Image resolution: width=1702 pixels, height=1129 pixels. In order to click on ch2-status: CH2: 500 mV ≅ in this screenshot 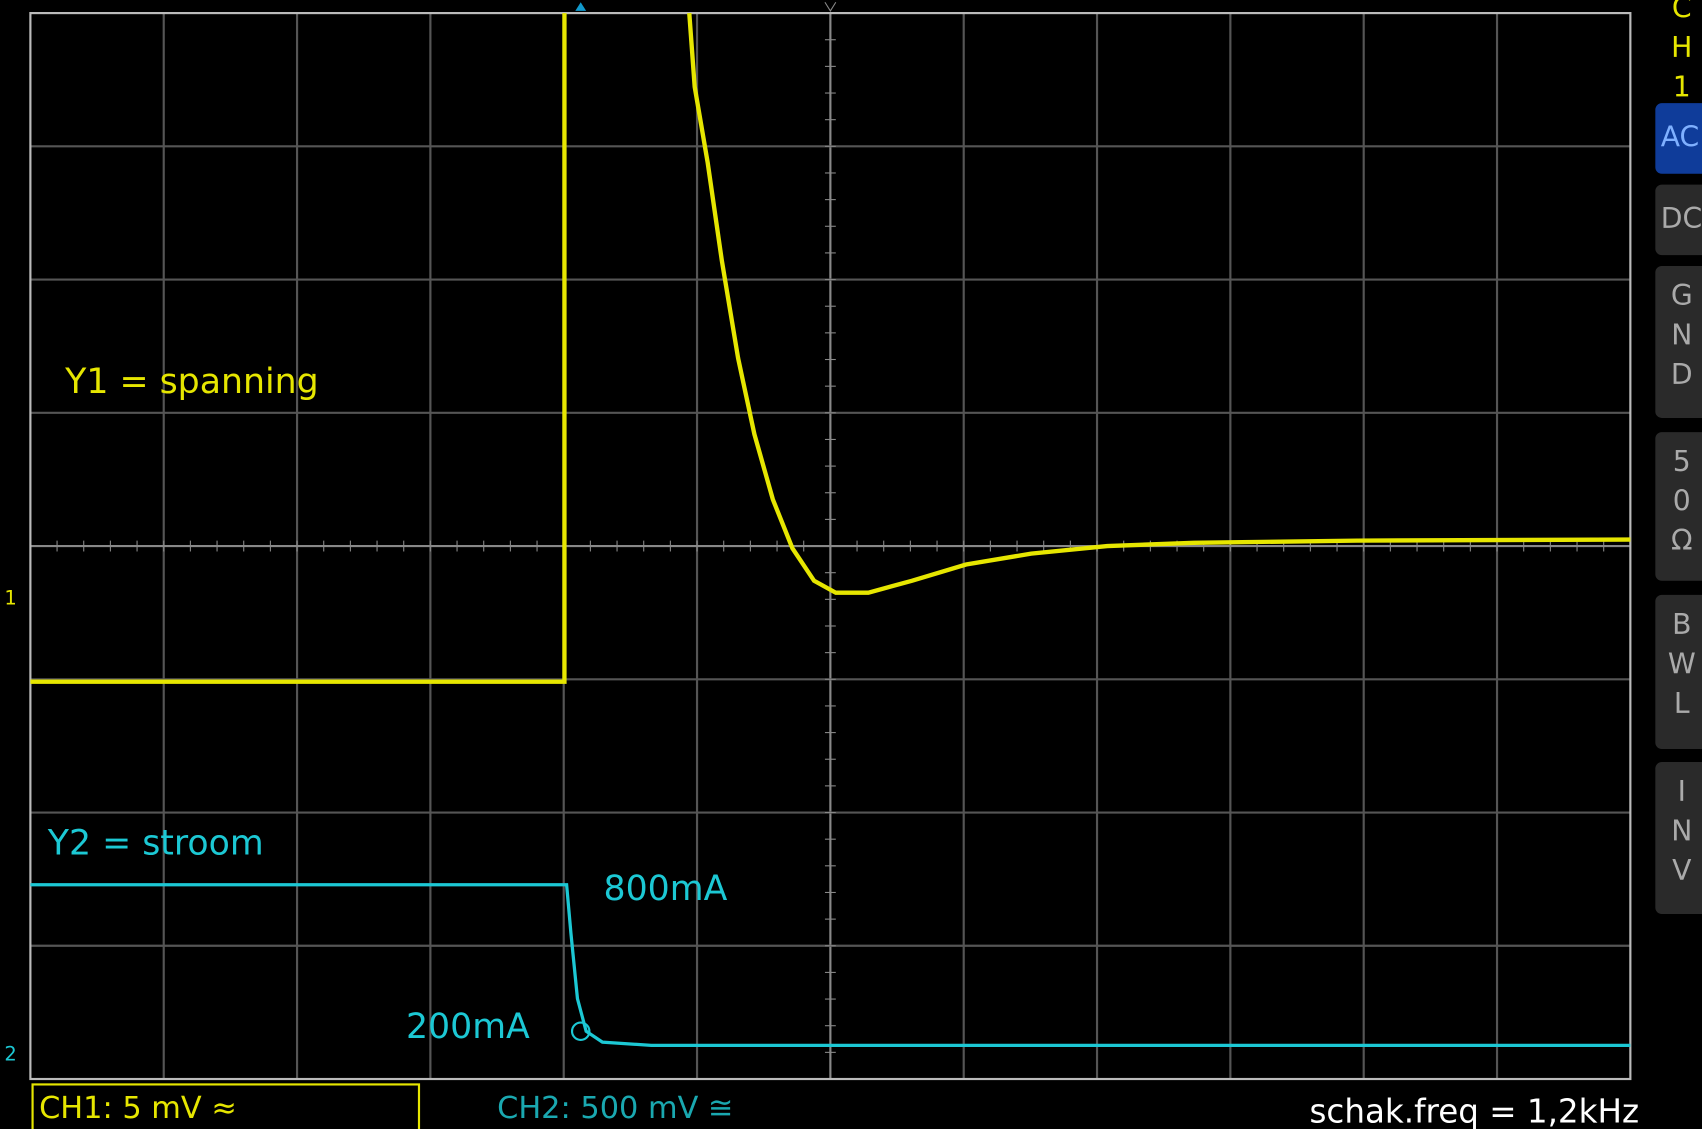, I will do `click(615, 1108)`.